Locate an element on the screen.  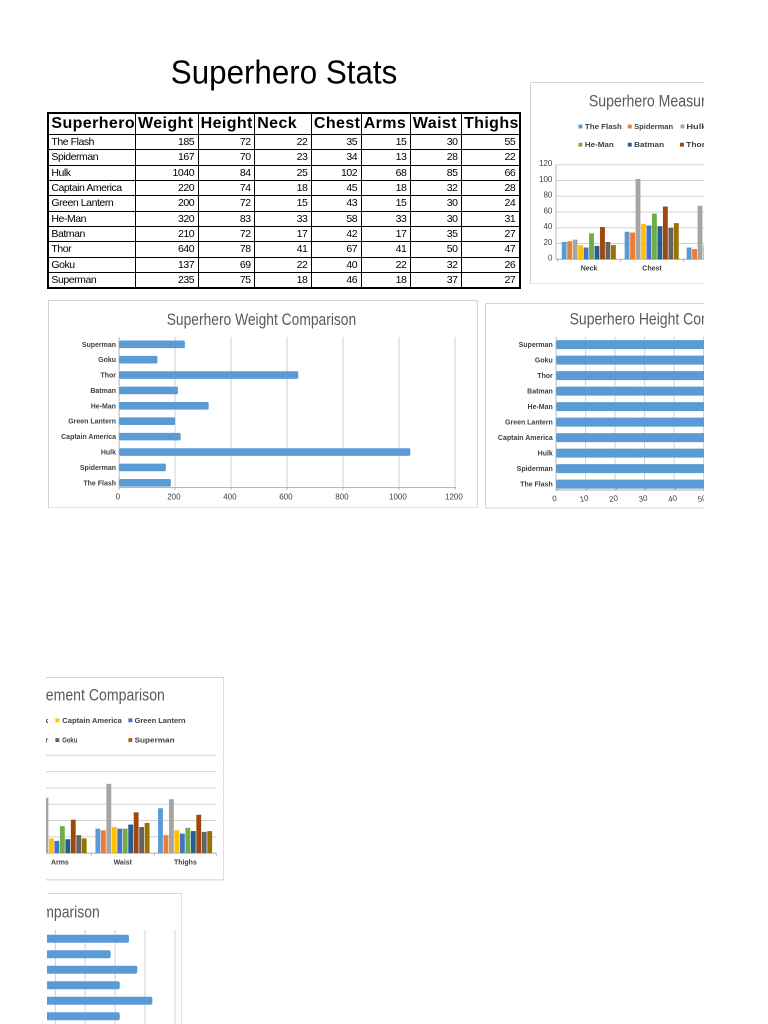
svg-text: 10 is located at coordinates (584, 499).